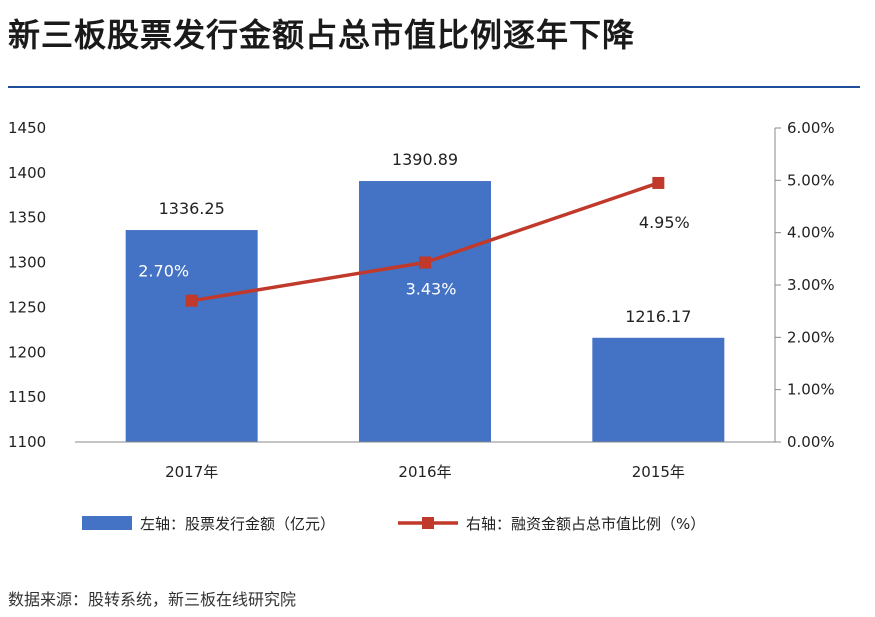 This screenshot has height=617, width=875. What do you see at coordinates (658, 316) in the screenshot?
I see `bar-label-2: 1216.17` at bounding box center [658, 316].